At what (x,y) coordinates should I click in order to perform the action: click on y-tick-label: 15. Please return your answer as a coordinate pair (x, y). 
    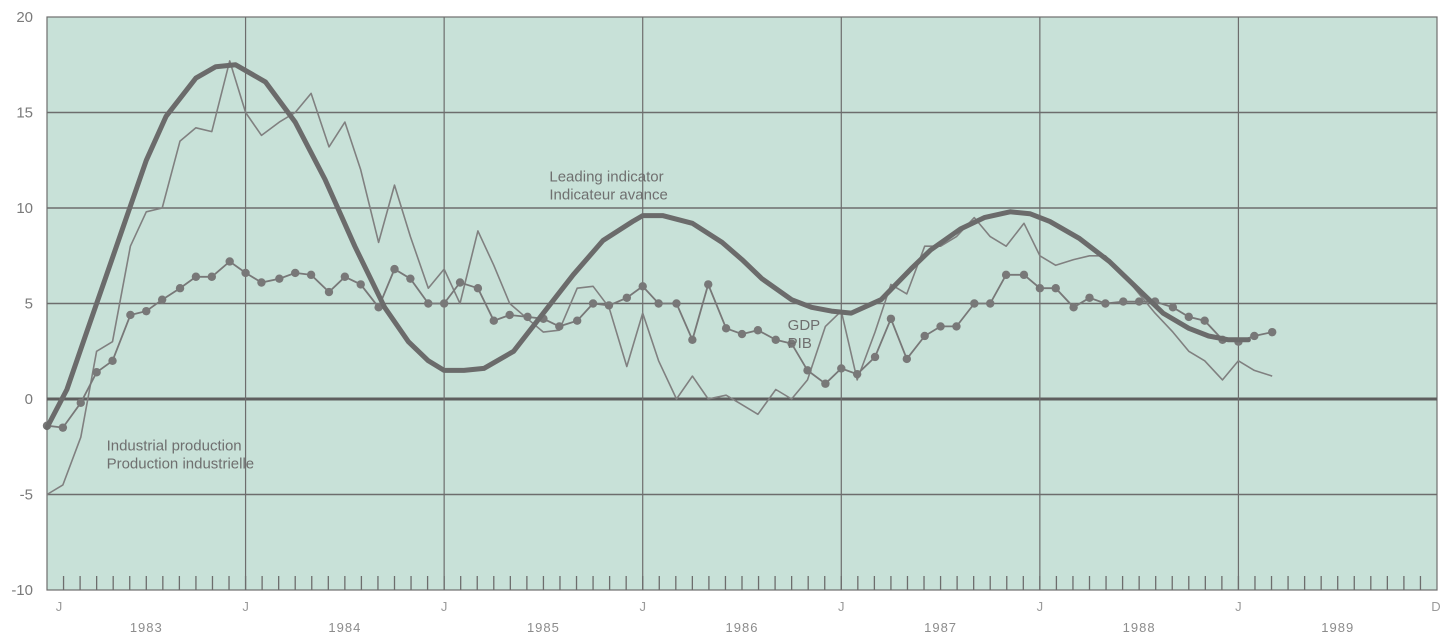
    Looking at the image, I should click on (24, 113).